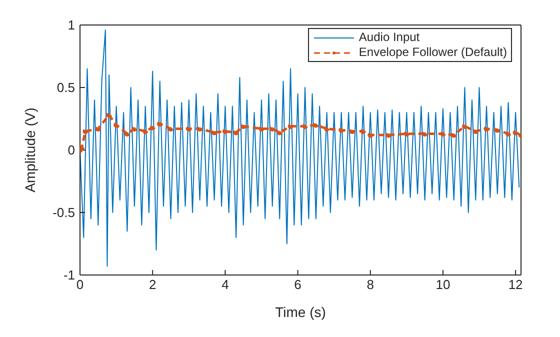 The image size is (560, 337). What do you see at coordinates (443, 284) in the screenshot?
I see `x-tick-label: 10` at bounding box center [443, 284].